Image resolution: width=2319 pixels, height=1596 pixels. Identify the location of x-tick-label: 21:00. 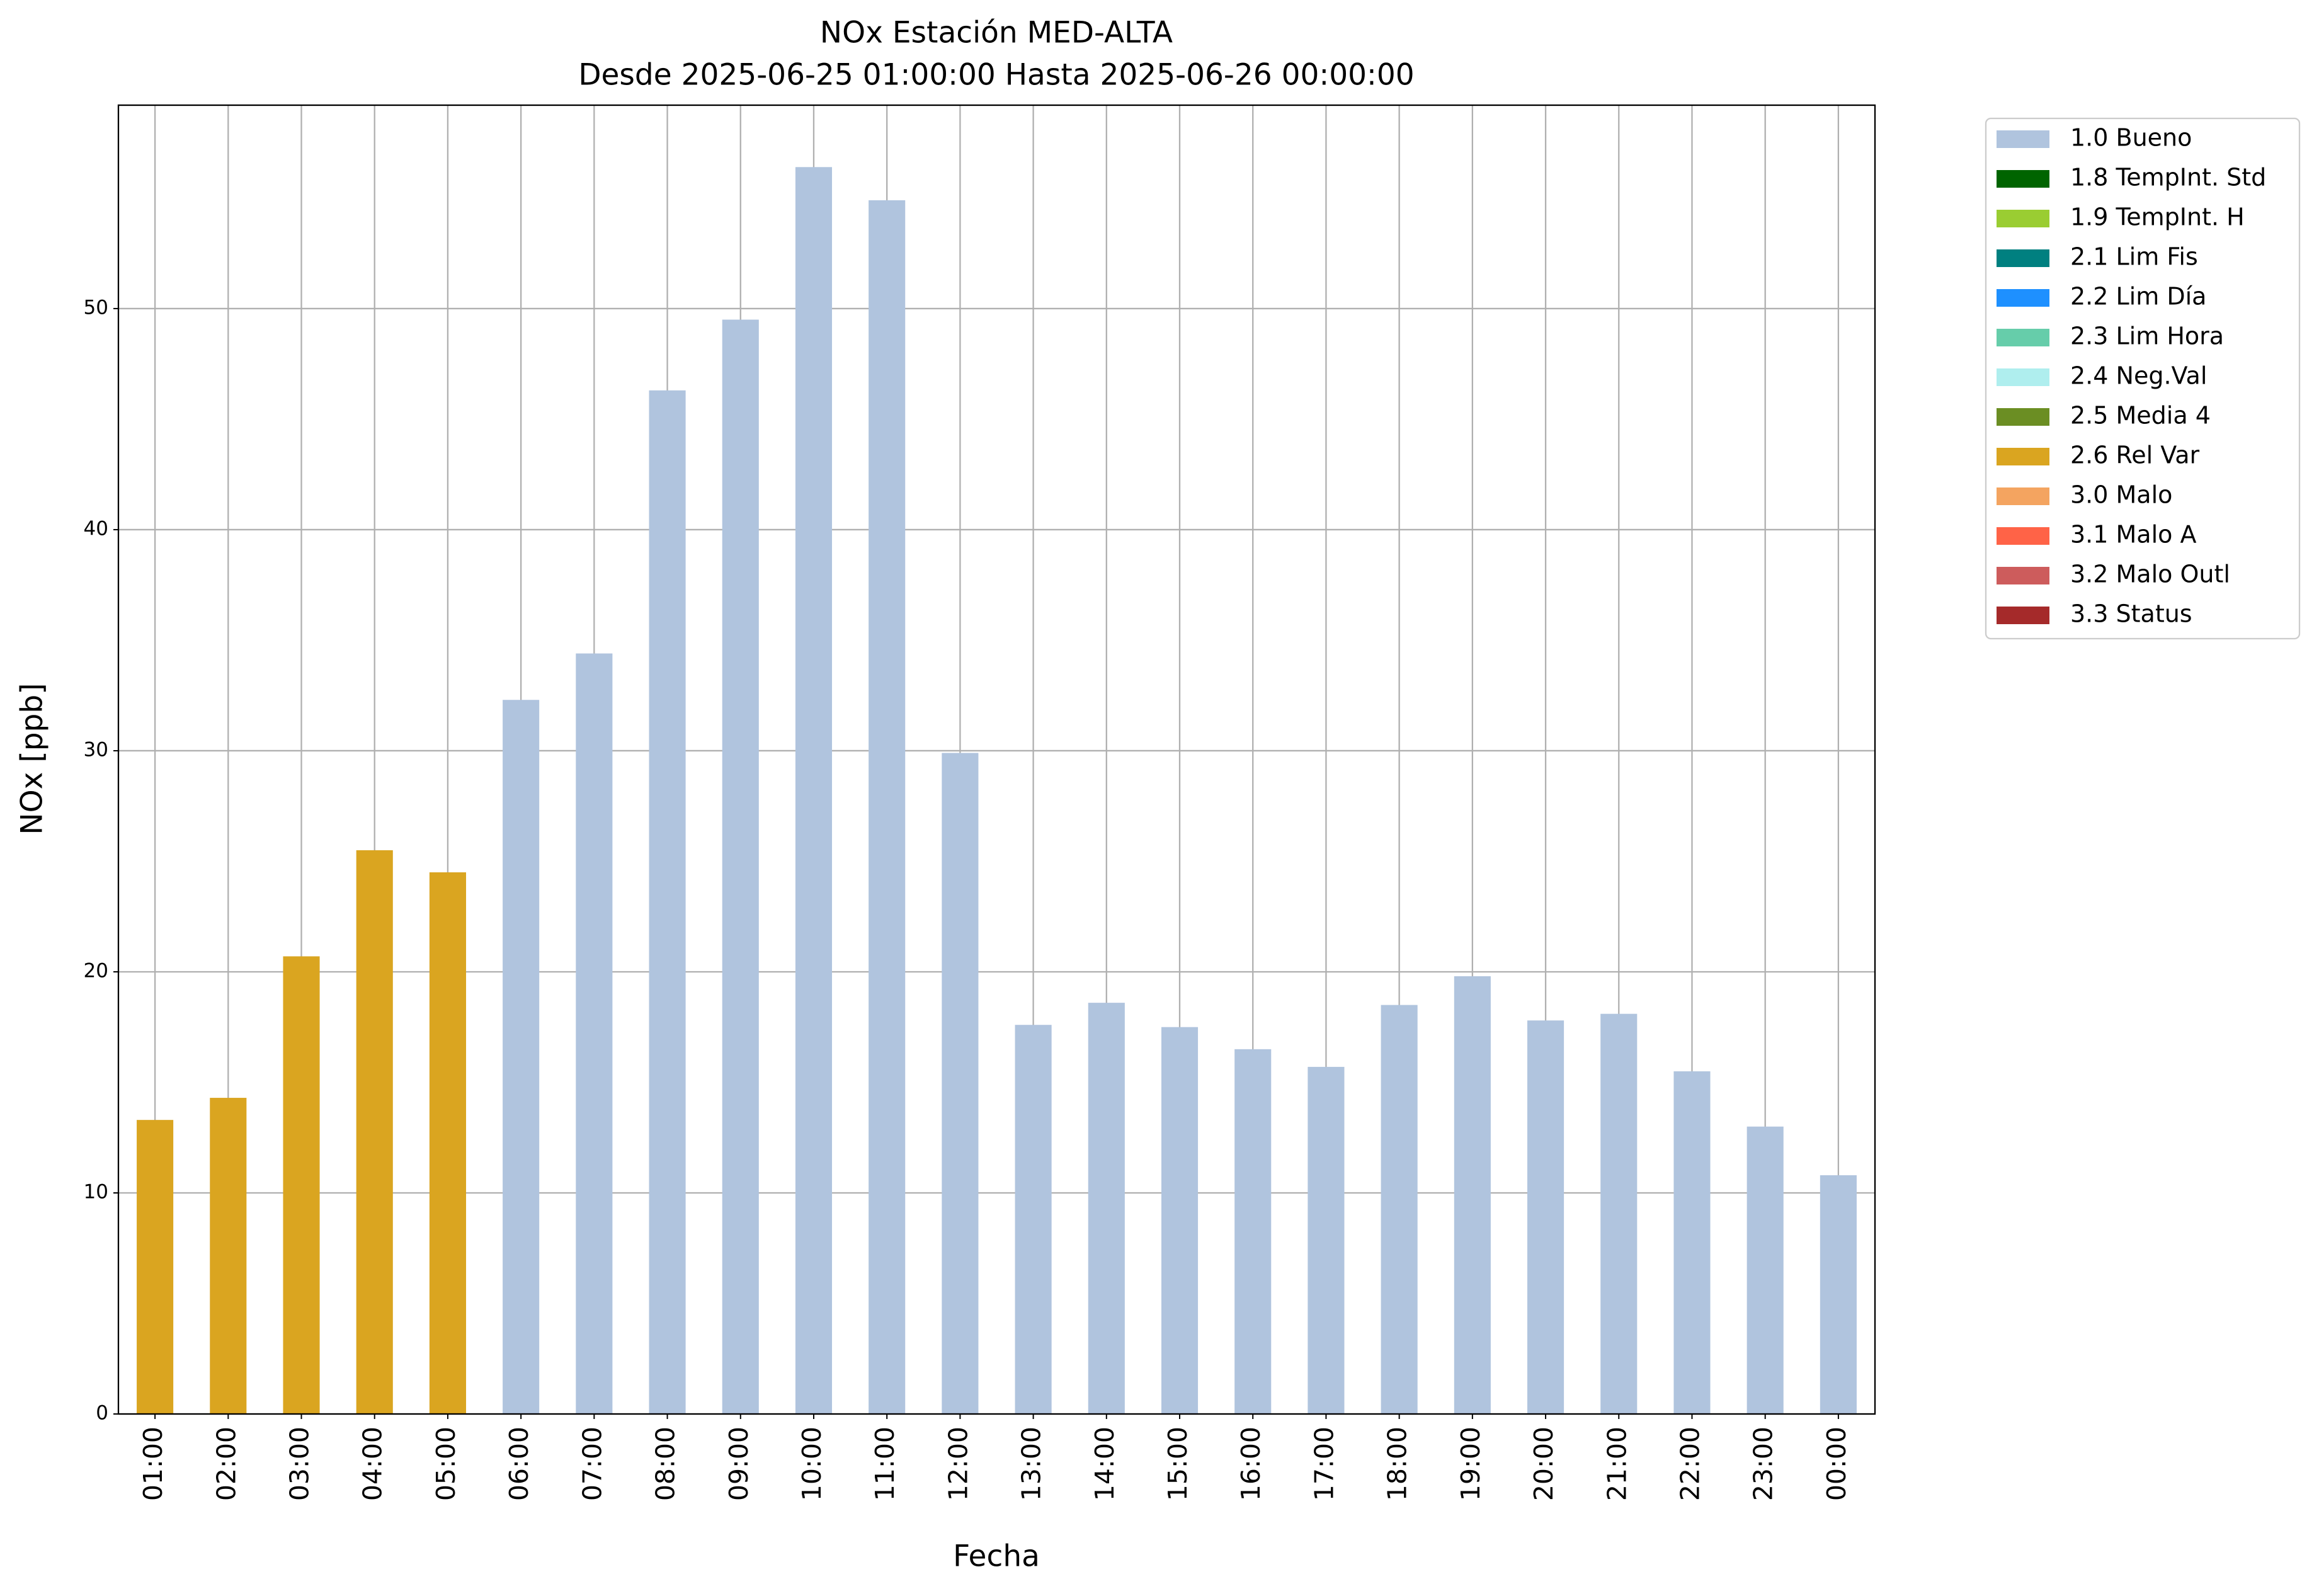
(1617, 1464).